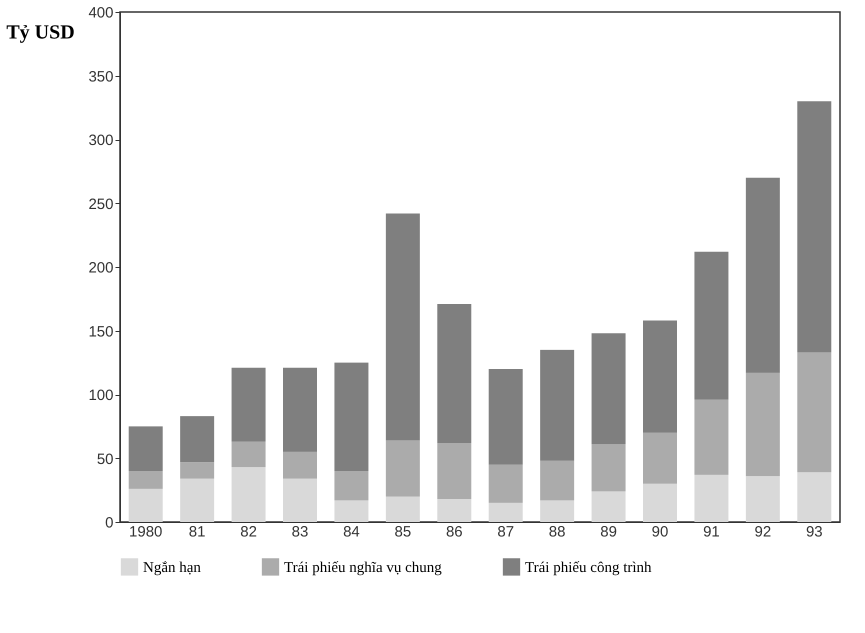  I want to click on x-tick-label: 92, so click(763, 532).